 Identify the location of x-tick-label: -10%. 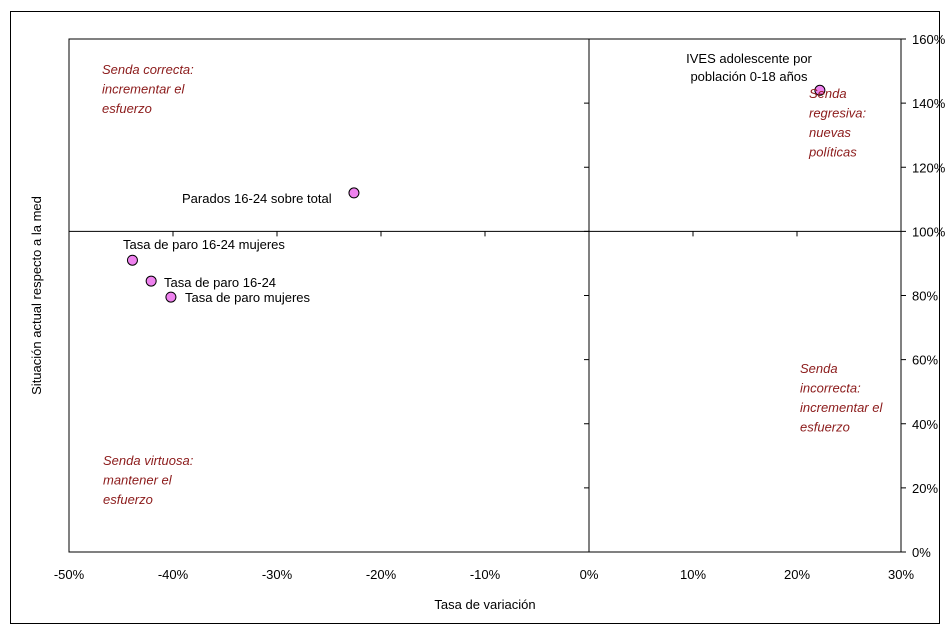
(485, 574).